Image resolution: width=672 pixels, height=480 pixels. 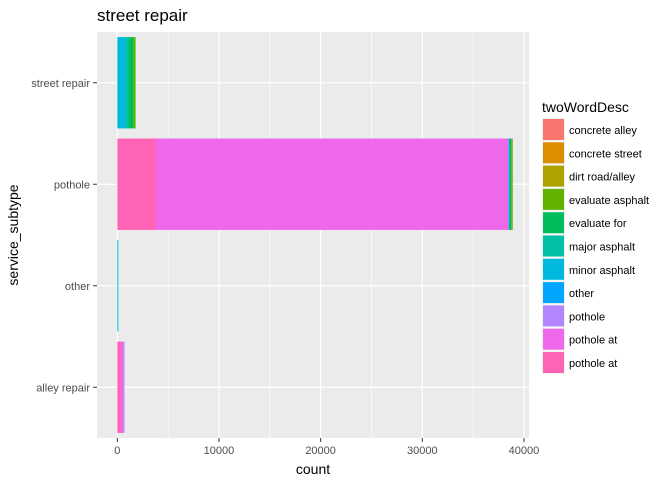 I want to click on y-tick-label: other, so click(x=77, y=287).